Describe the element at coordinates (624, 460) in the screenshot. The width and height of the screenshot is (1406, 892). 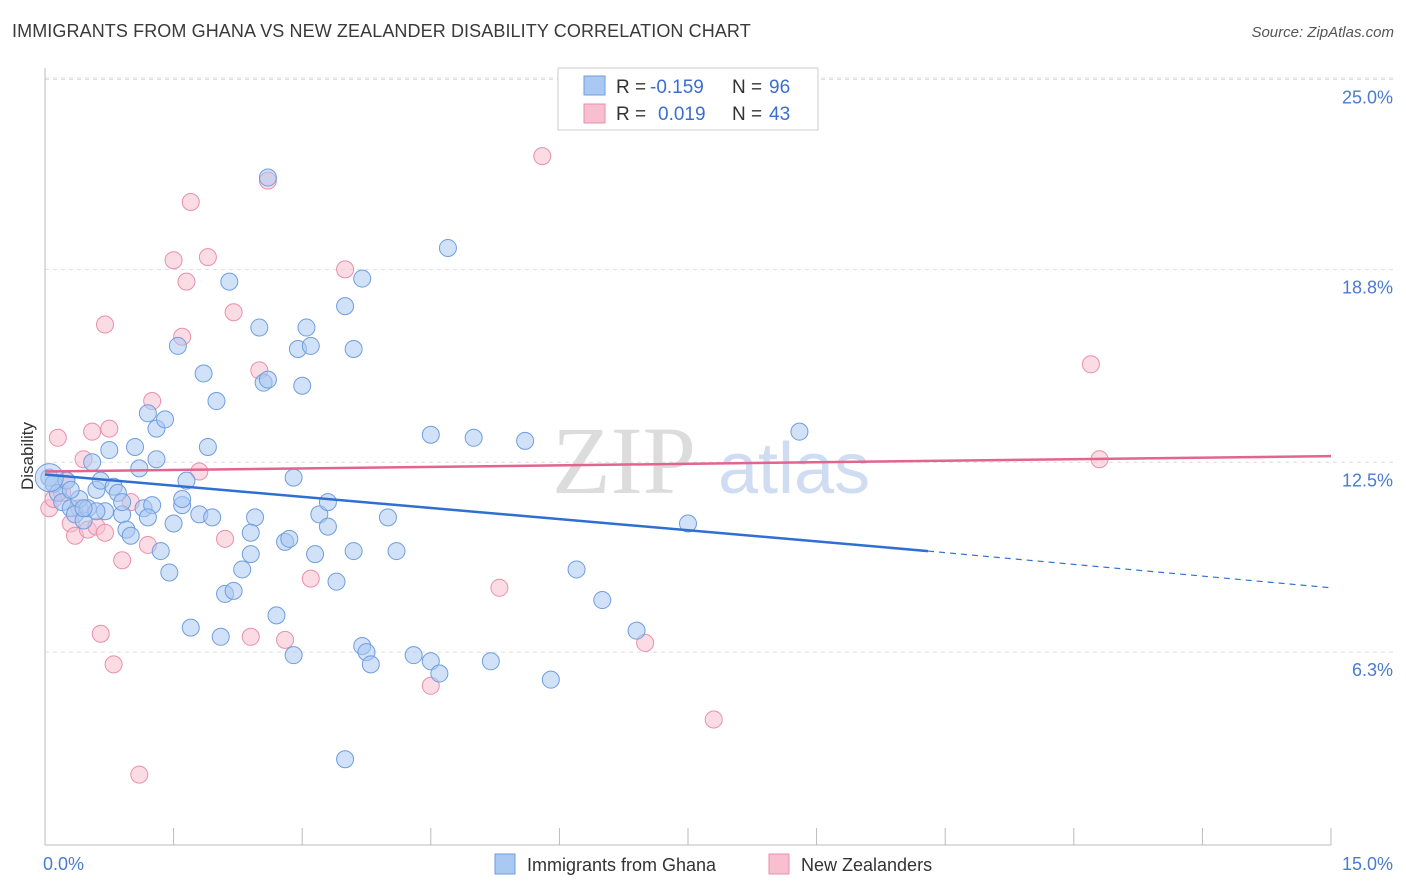
I see `watermark-zip: ZIP` at that location.